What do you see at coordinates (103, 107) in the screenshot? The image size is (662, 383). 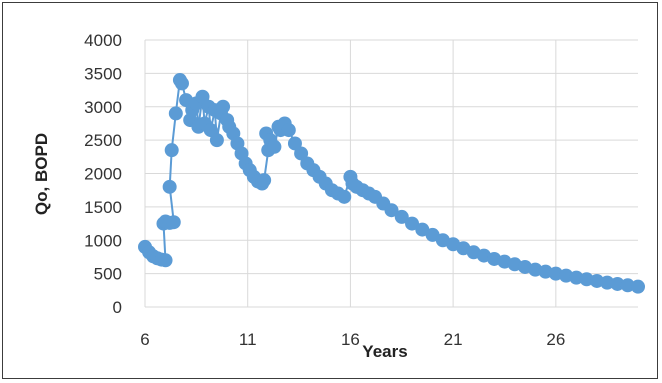 I see `y-tick-label-6: 3000` at bounding box center [103, 107].